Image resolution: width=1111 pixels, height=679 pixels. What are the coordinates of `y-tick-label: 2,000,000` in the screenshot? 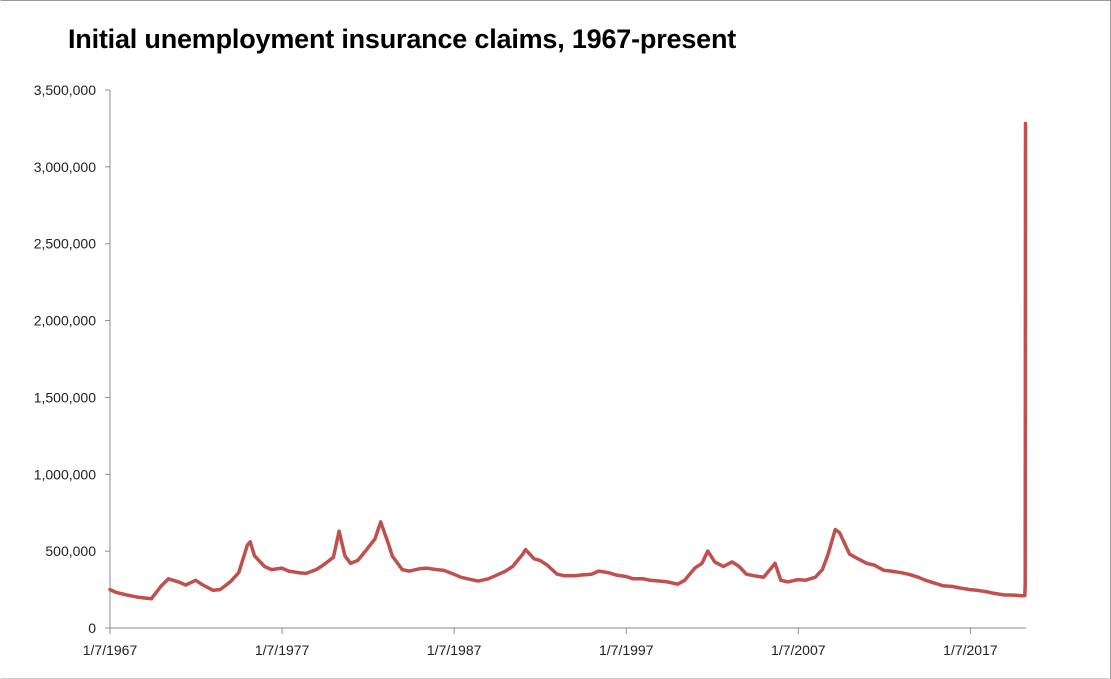 It's located at (65, 321).